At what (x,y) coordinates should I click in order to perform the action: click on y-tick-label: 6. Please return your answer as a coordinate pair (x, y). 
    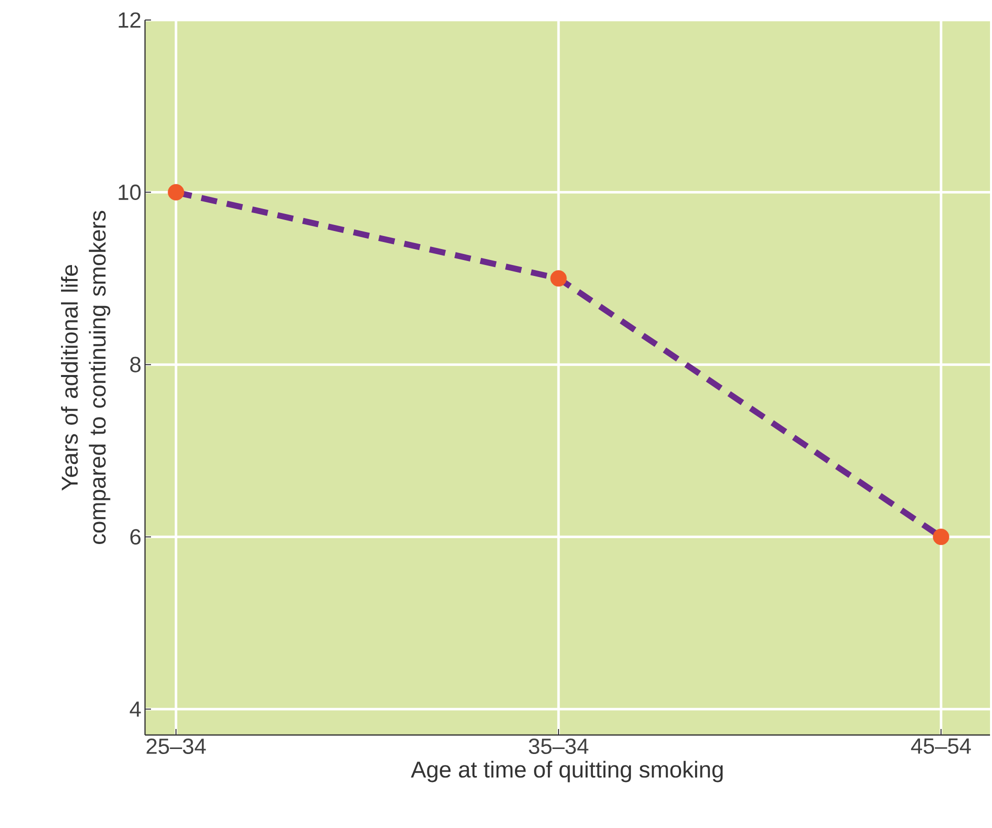
    Looking at the image, I should click on (135, 537).